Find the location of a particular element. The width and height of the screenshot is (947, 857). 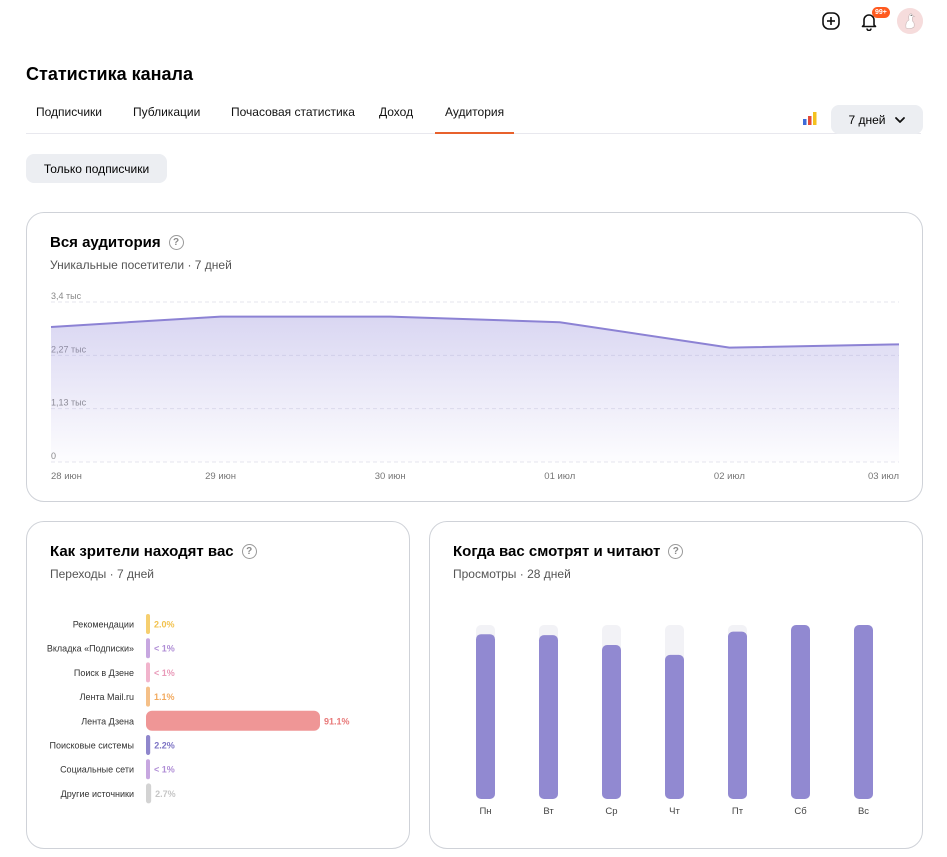

plus-circle-icon is located at coordinates (831, 21).